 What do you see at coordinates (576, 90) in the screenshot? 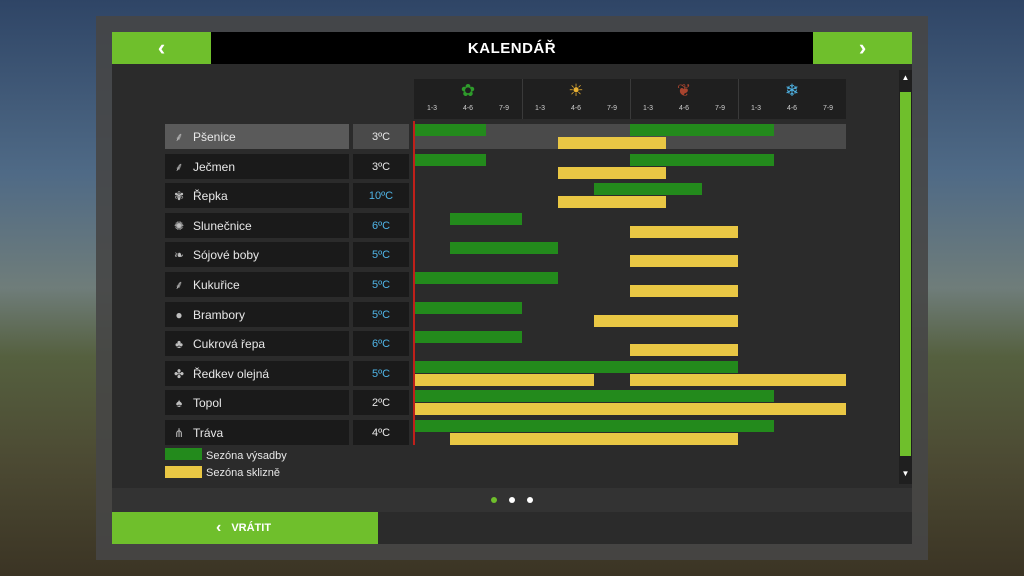
I see `sun-icon: ☀` at bounding box center [576, 90].